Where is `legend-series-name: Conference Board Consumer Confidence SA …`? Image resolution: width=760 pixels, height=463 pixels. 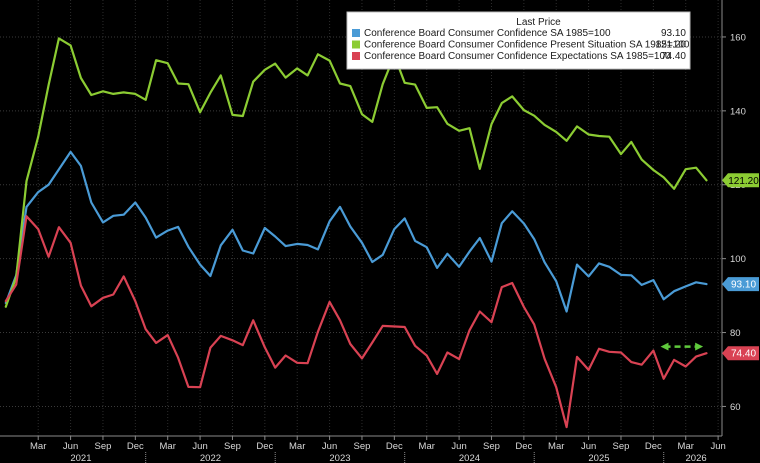 legend-series-name: Conference Board Consumer Confidence SA … is located at coordinates (487, 33).